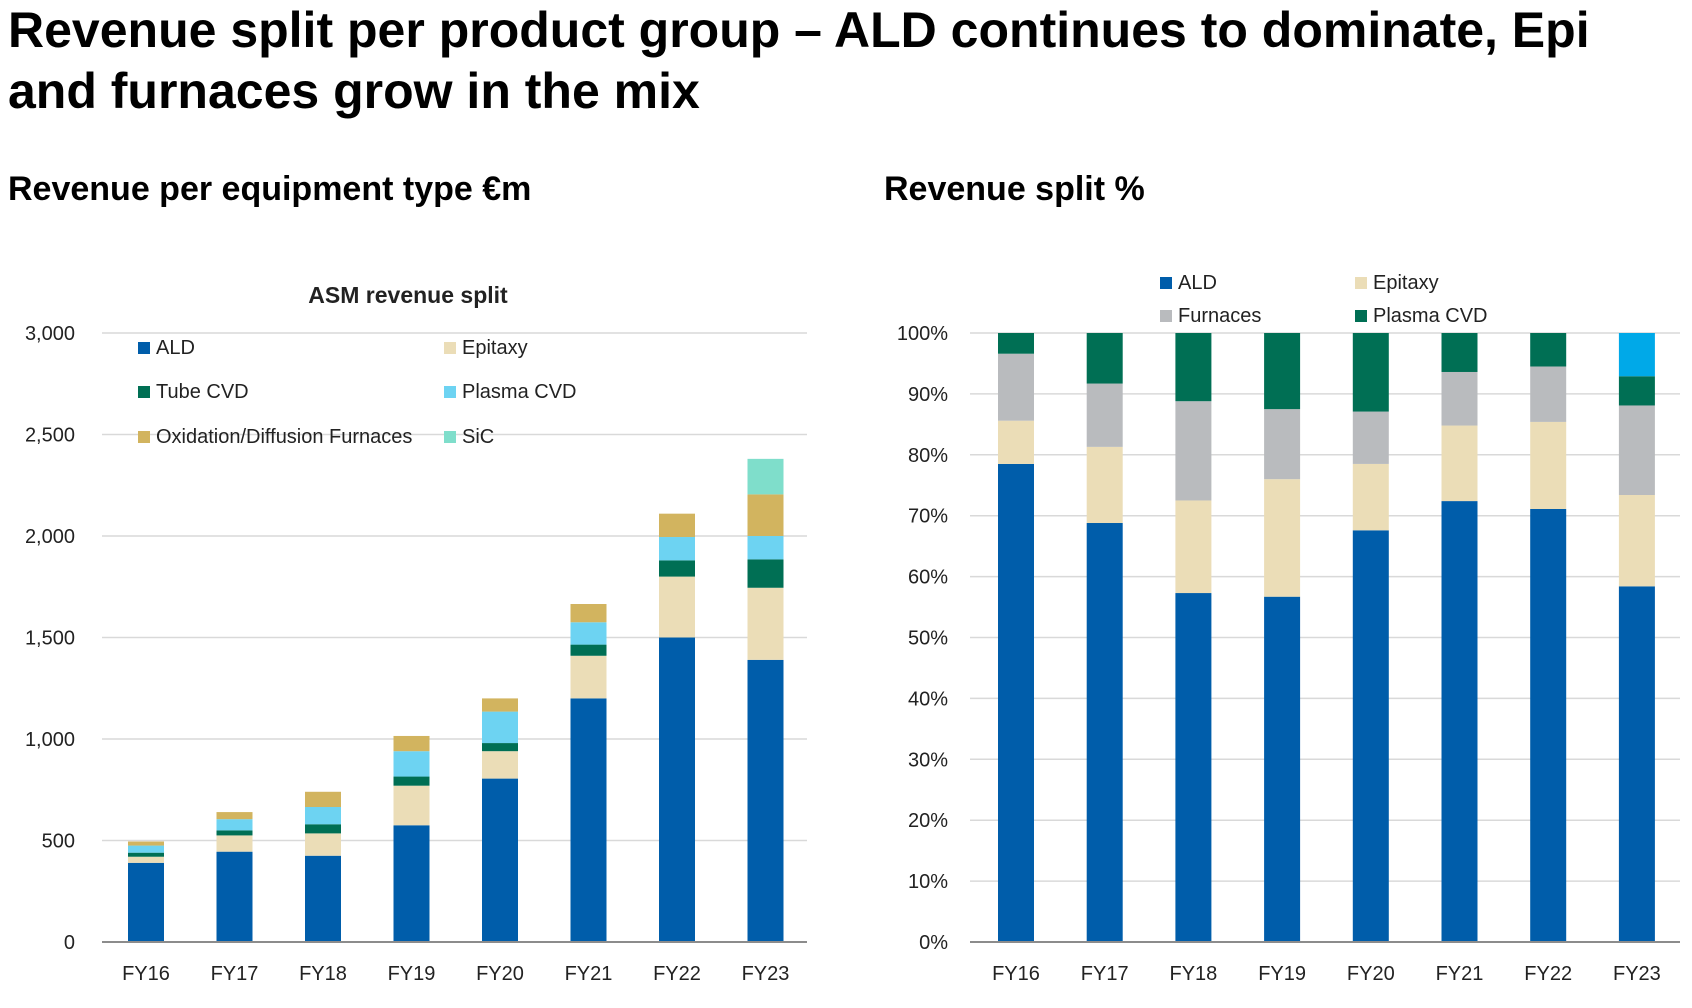  What do you see at coordinates (50, 436) in the screenshot?
I see `y-tick-label: 2,500` at bounding box center [50, 436].